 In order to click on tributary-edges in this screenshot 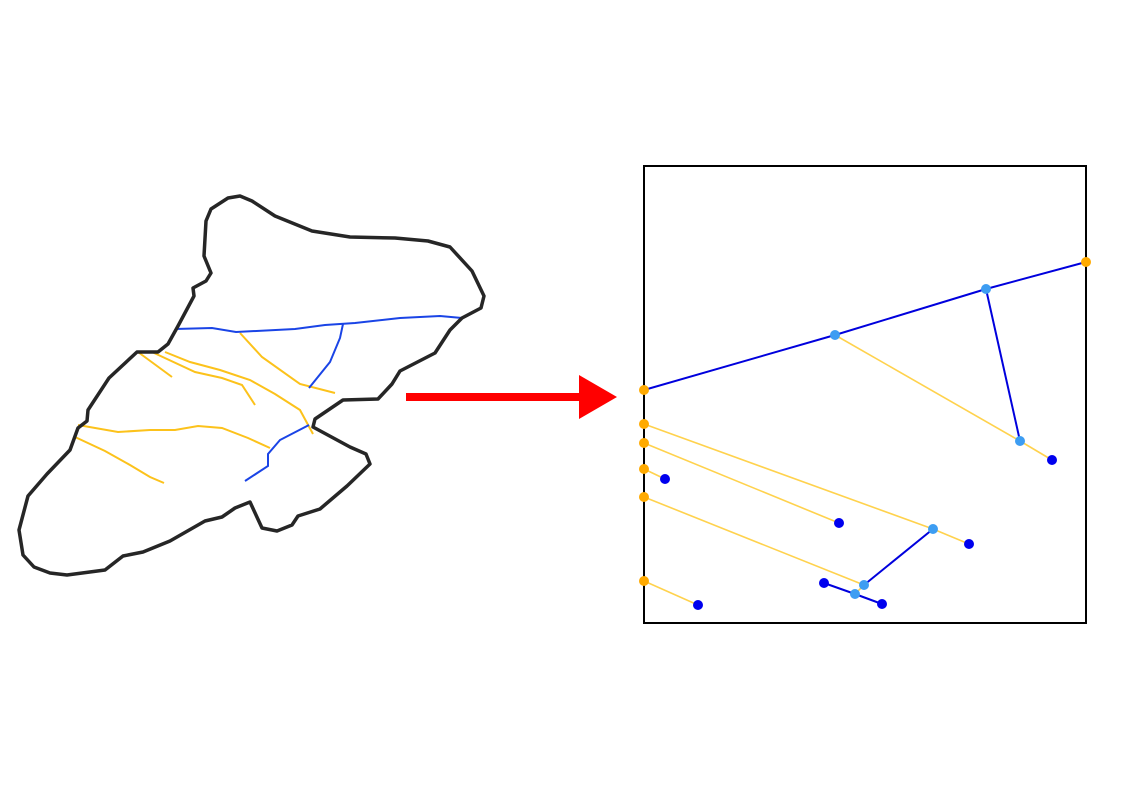, I will do `click(848, 470)`.